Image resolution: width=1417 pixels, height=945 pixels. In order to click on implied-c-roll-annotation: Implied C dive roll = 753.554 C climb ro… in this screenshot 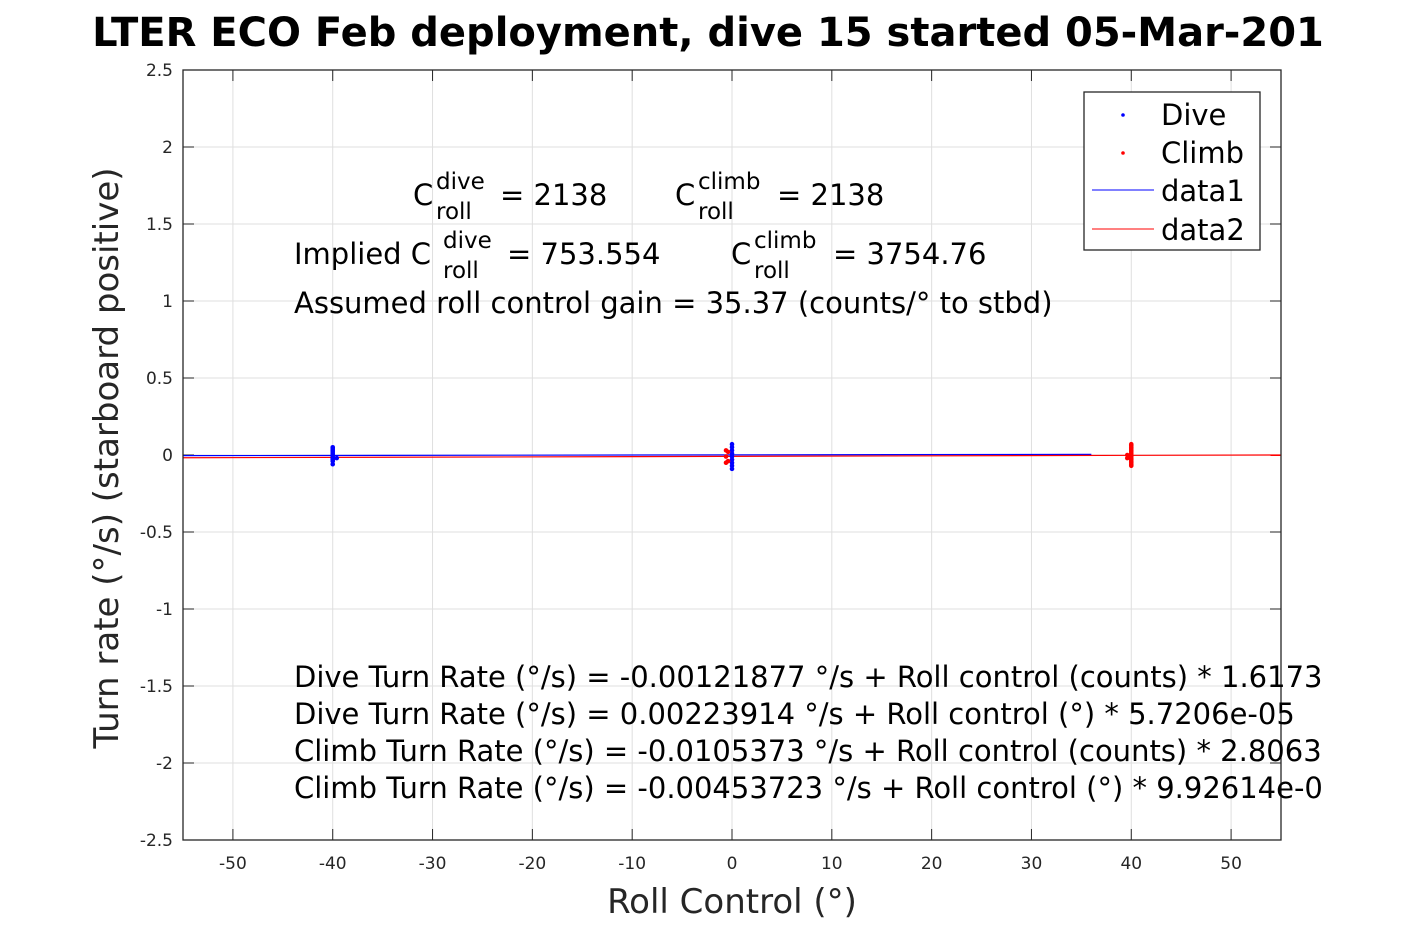, I will do `click(640, 256)`.